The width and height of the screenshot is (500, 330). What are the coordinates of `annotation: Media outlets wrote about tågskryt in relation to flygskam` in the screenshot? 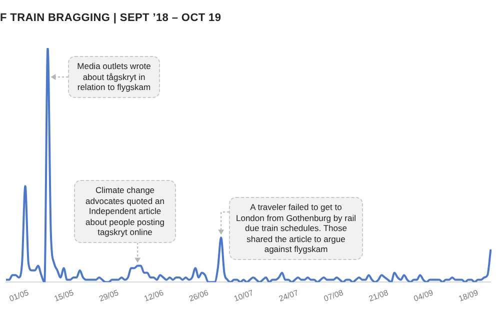 It's located at (114, 77).